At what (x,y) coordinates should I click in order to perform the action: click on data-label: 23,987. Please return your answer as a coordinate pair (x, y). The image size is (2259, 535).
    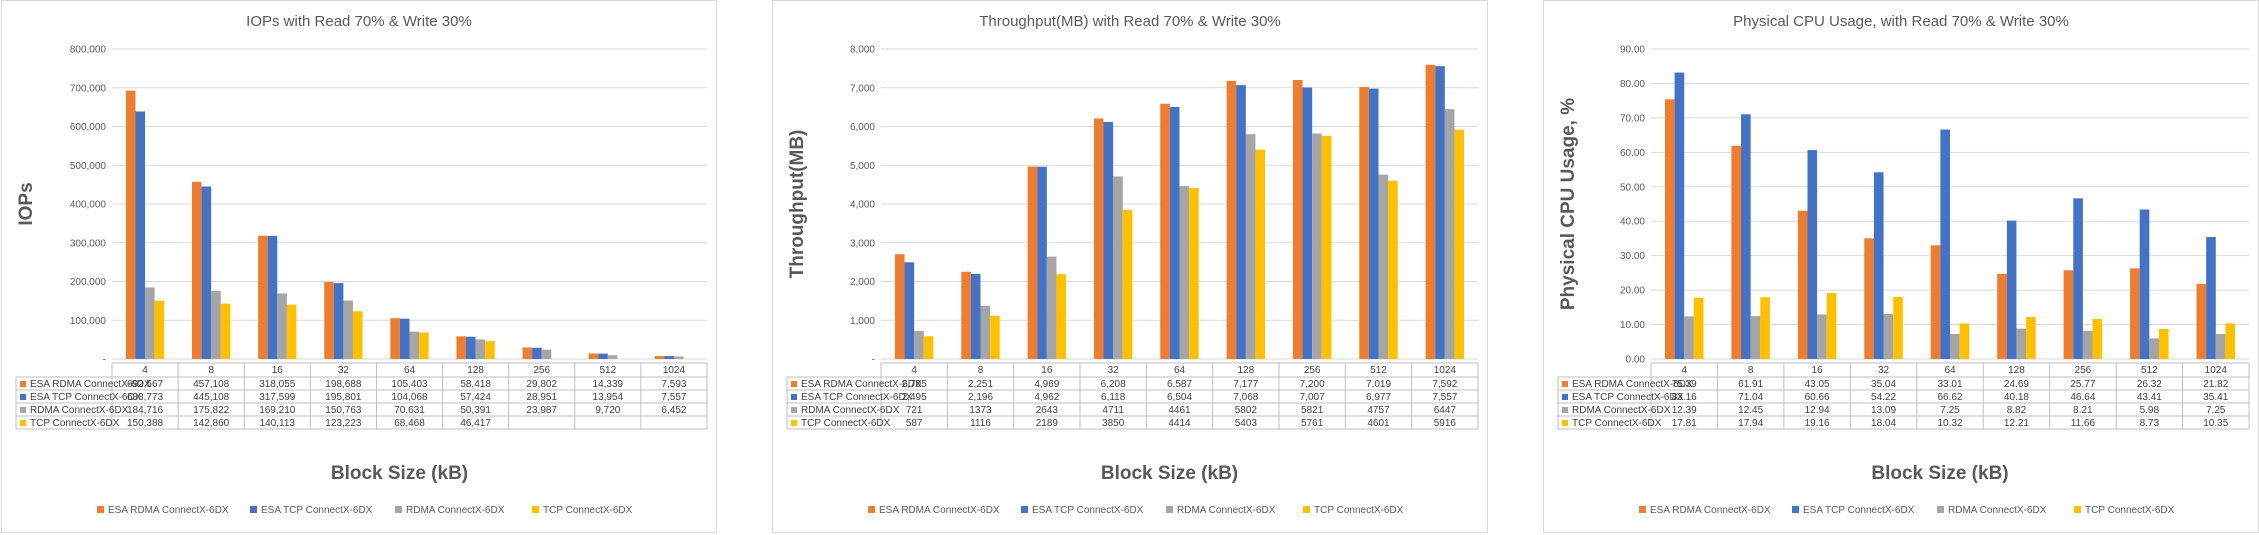
    Looking at the image, I should click on (541, 410).